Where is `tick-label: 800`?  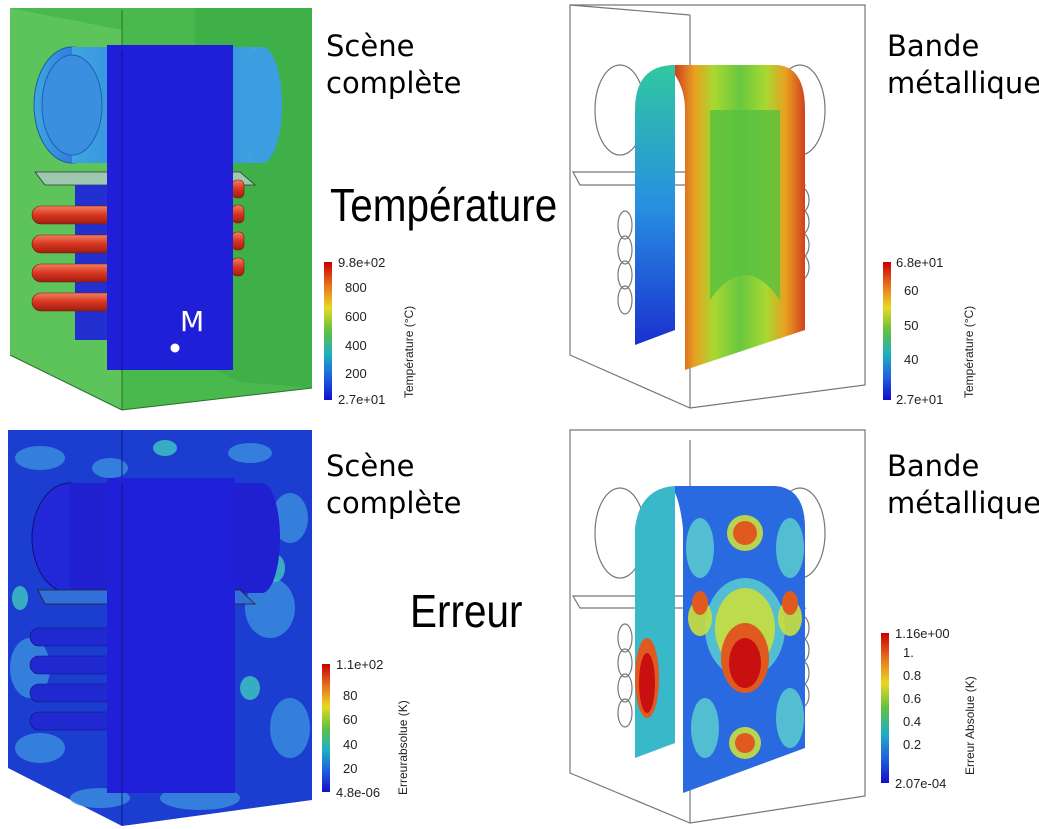
tick-label: 800 is located at coordinates (356, 287).